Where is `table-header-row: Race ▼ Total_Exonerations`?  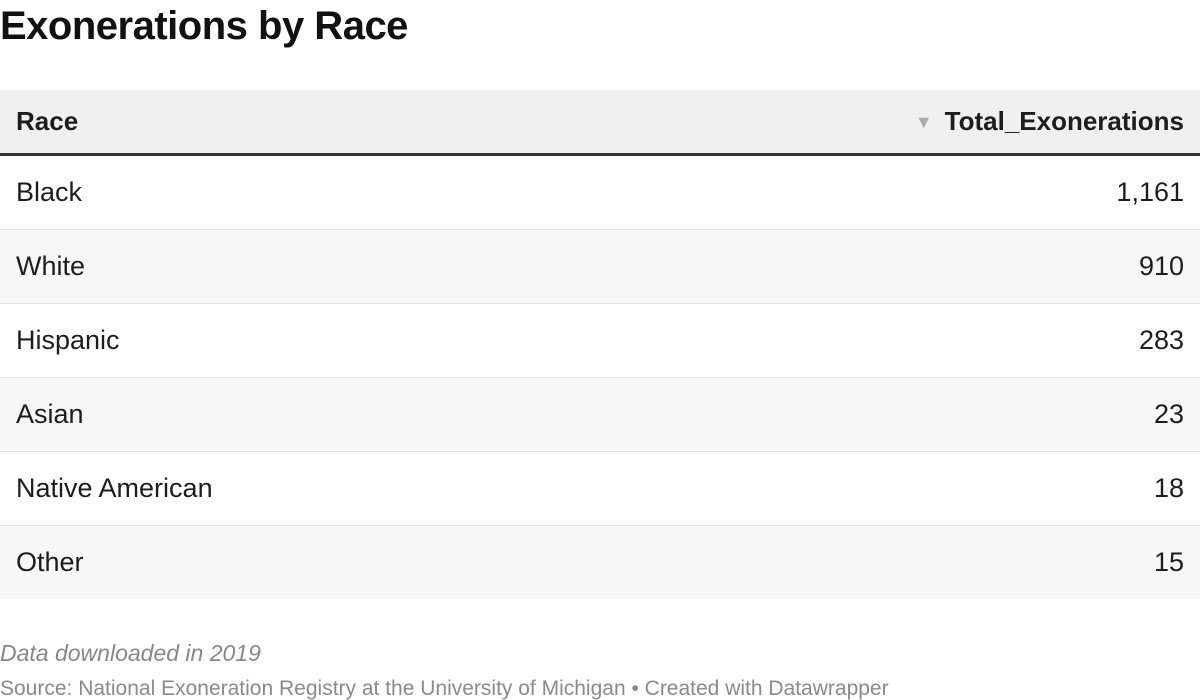 table-header-row: Race ▼ Total_Exonerations is located at coordinates (600, 123).